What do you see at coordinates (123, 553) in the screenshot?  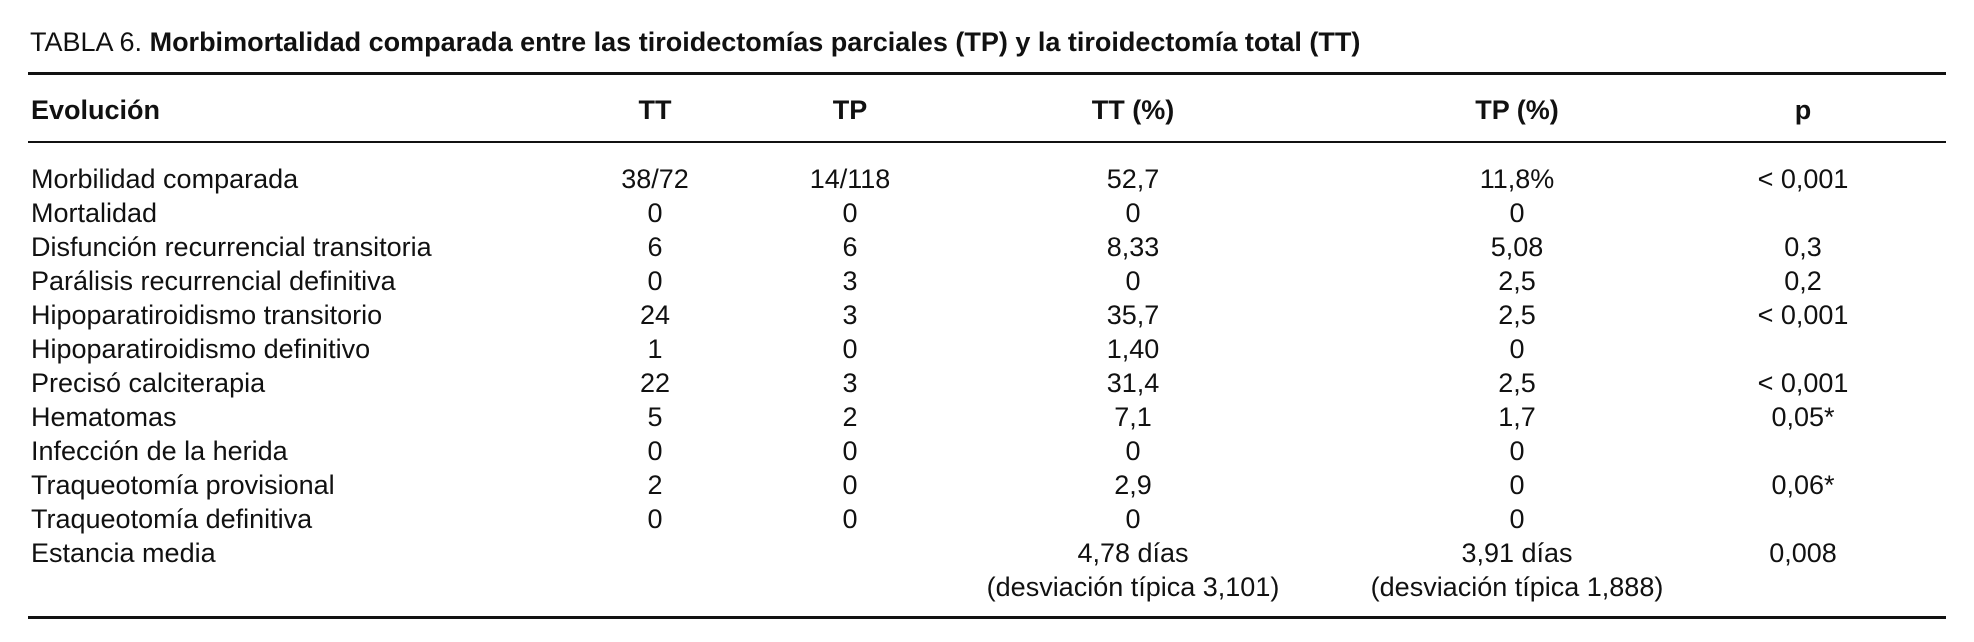 I see `row-label: Estancia media` at bounding box center [123, 553].